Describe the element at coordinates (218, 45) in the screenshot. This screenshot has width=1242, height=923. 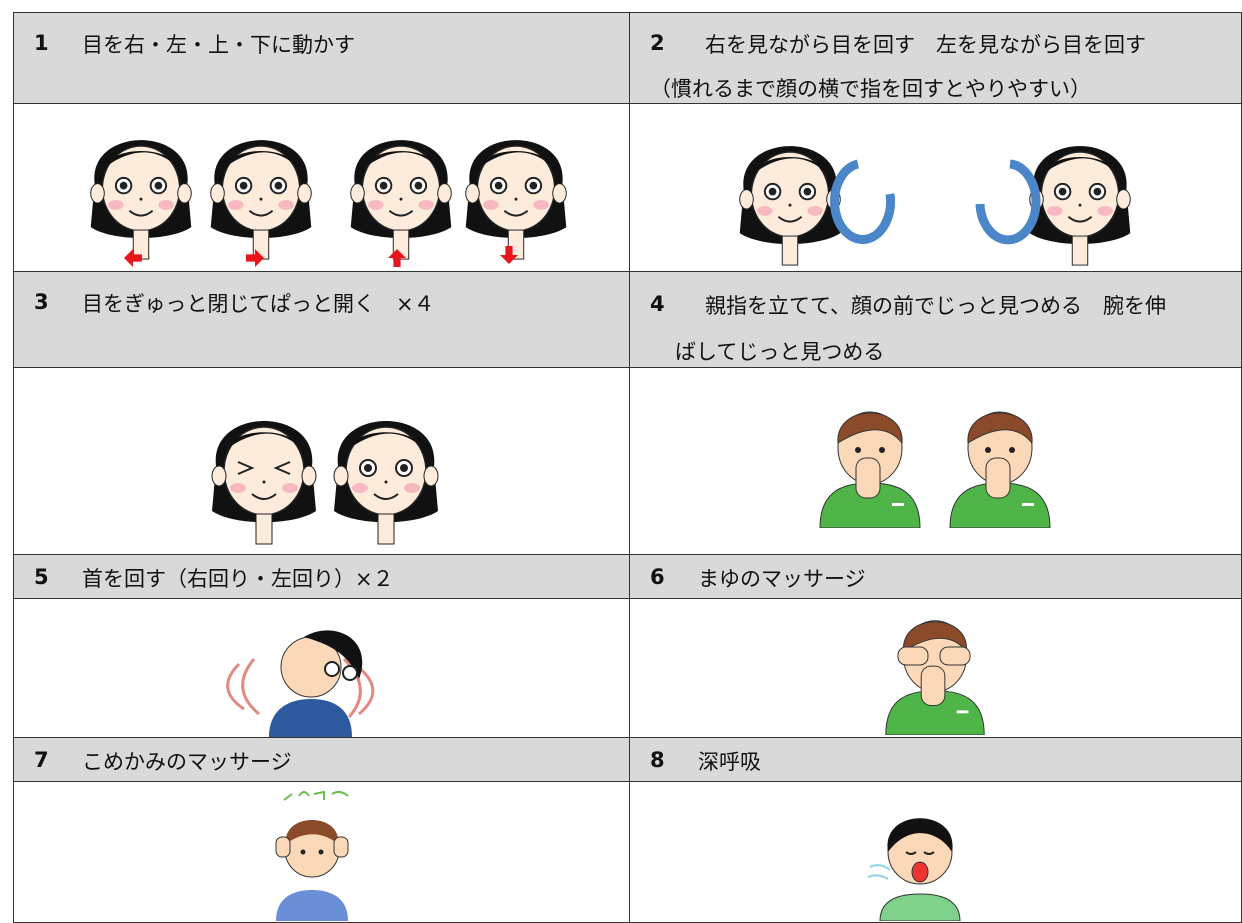
I see `step-text: 目を右・左・上・下に動かす` at that location.